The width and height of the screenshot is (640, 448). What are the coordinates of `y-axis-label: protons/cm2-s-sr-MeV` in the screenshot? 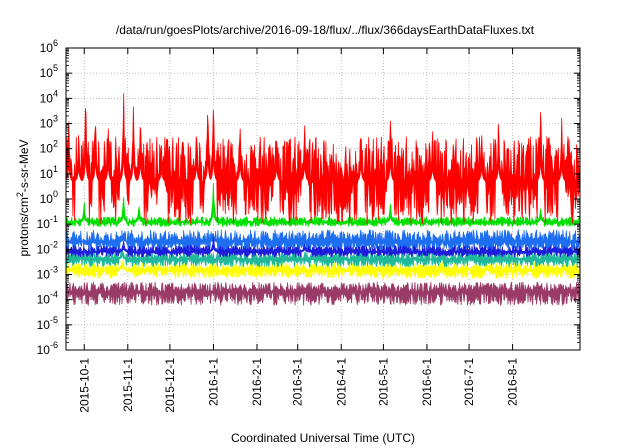 It's located at (23, 197).